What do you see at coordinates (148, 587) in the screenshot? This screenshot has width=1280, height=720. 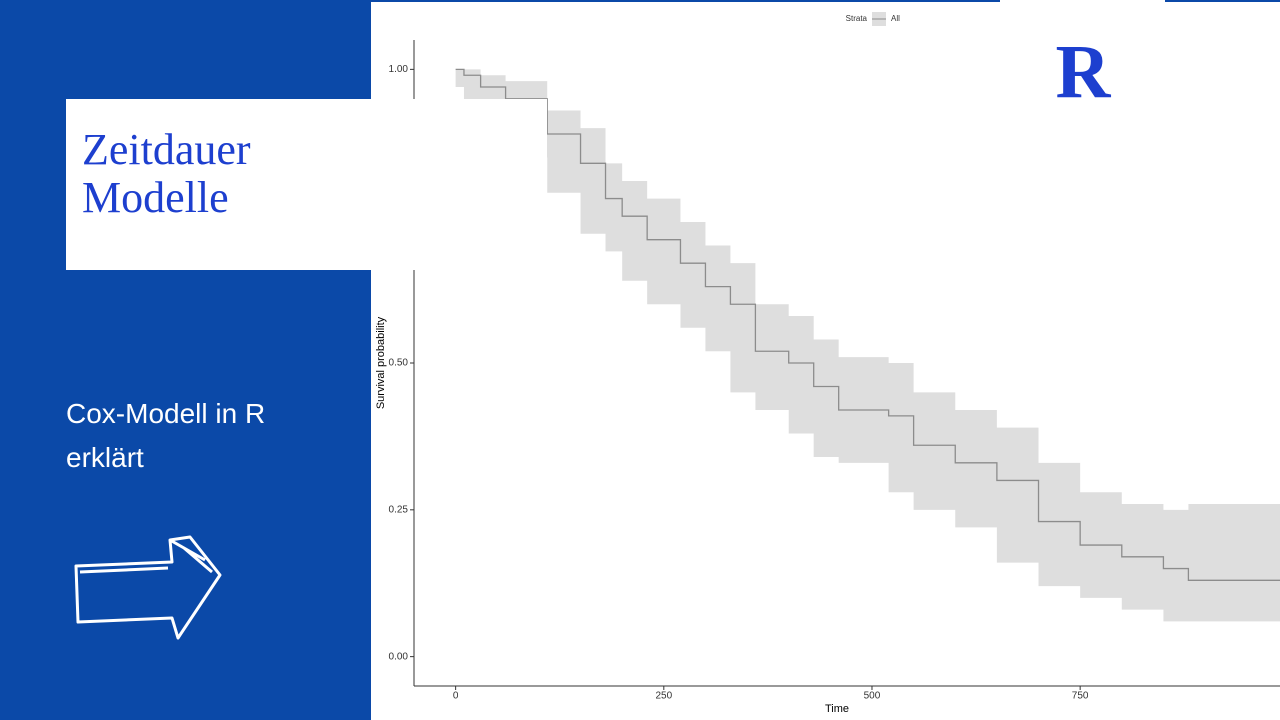 I see `arrow-icon` at bounding box center [148, 587].